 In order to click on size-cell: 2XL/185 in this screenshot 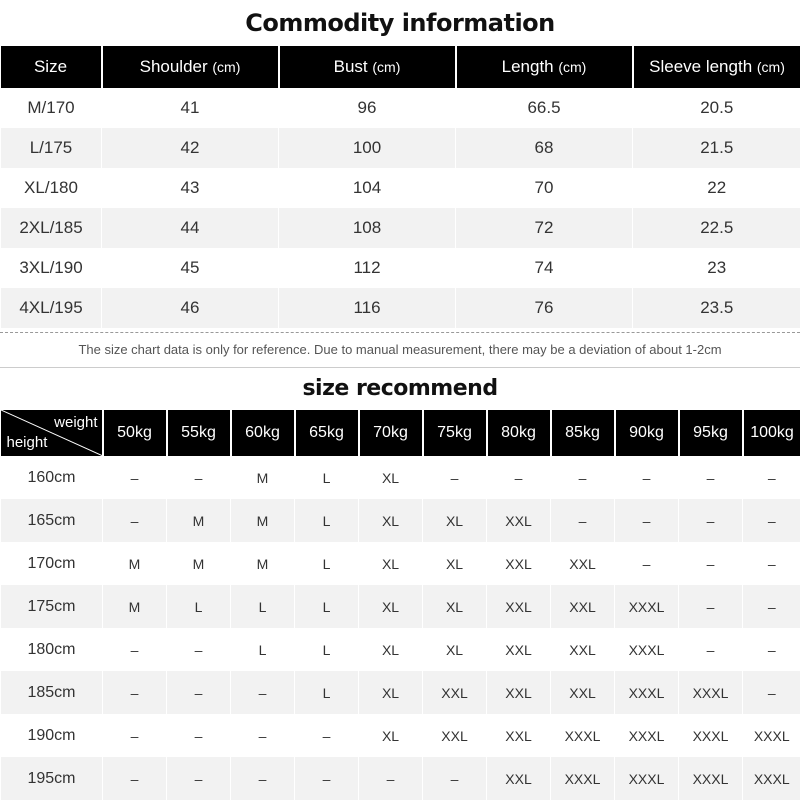, I will do `click(51, 228)`.